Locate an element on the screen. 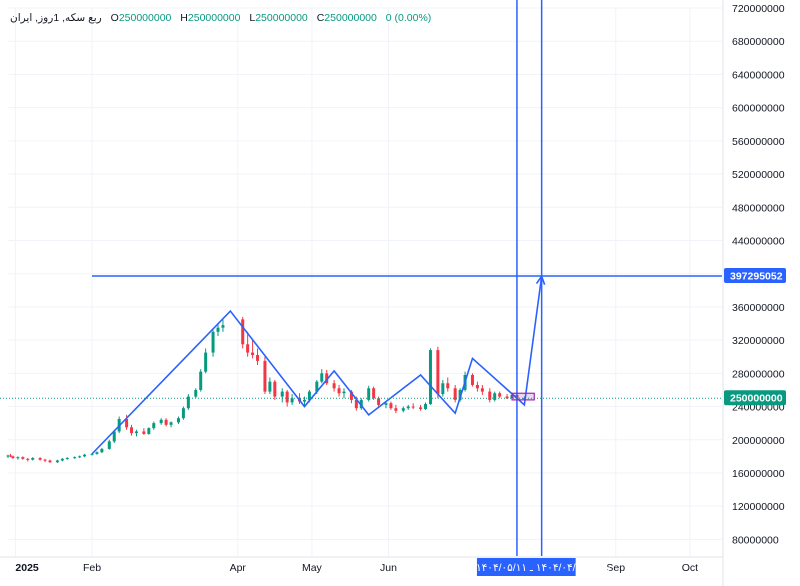 The image size is (800, 586). price-tick-label: 640000000 is located at coordinates (758, 75).